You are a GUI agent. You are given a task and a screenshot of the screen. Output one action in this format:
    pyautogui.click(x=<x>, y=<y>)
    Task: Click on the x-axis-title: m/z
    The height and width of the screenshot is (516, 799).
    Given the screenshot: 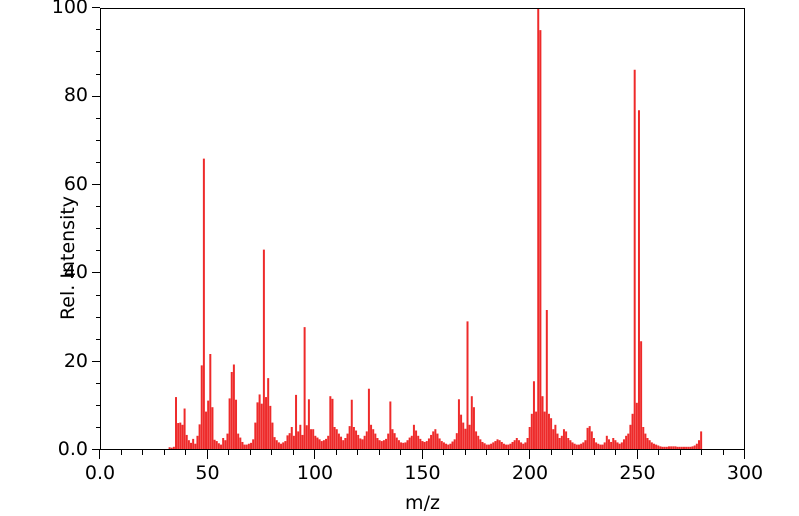 What is the action you would take?
    pyautogui.click(x=422, y=503)
    